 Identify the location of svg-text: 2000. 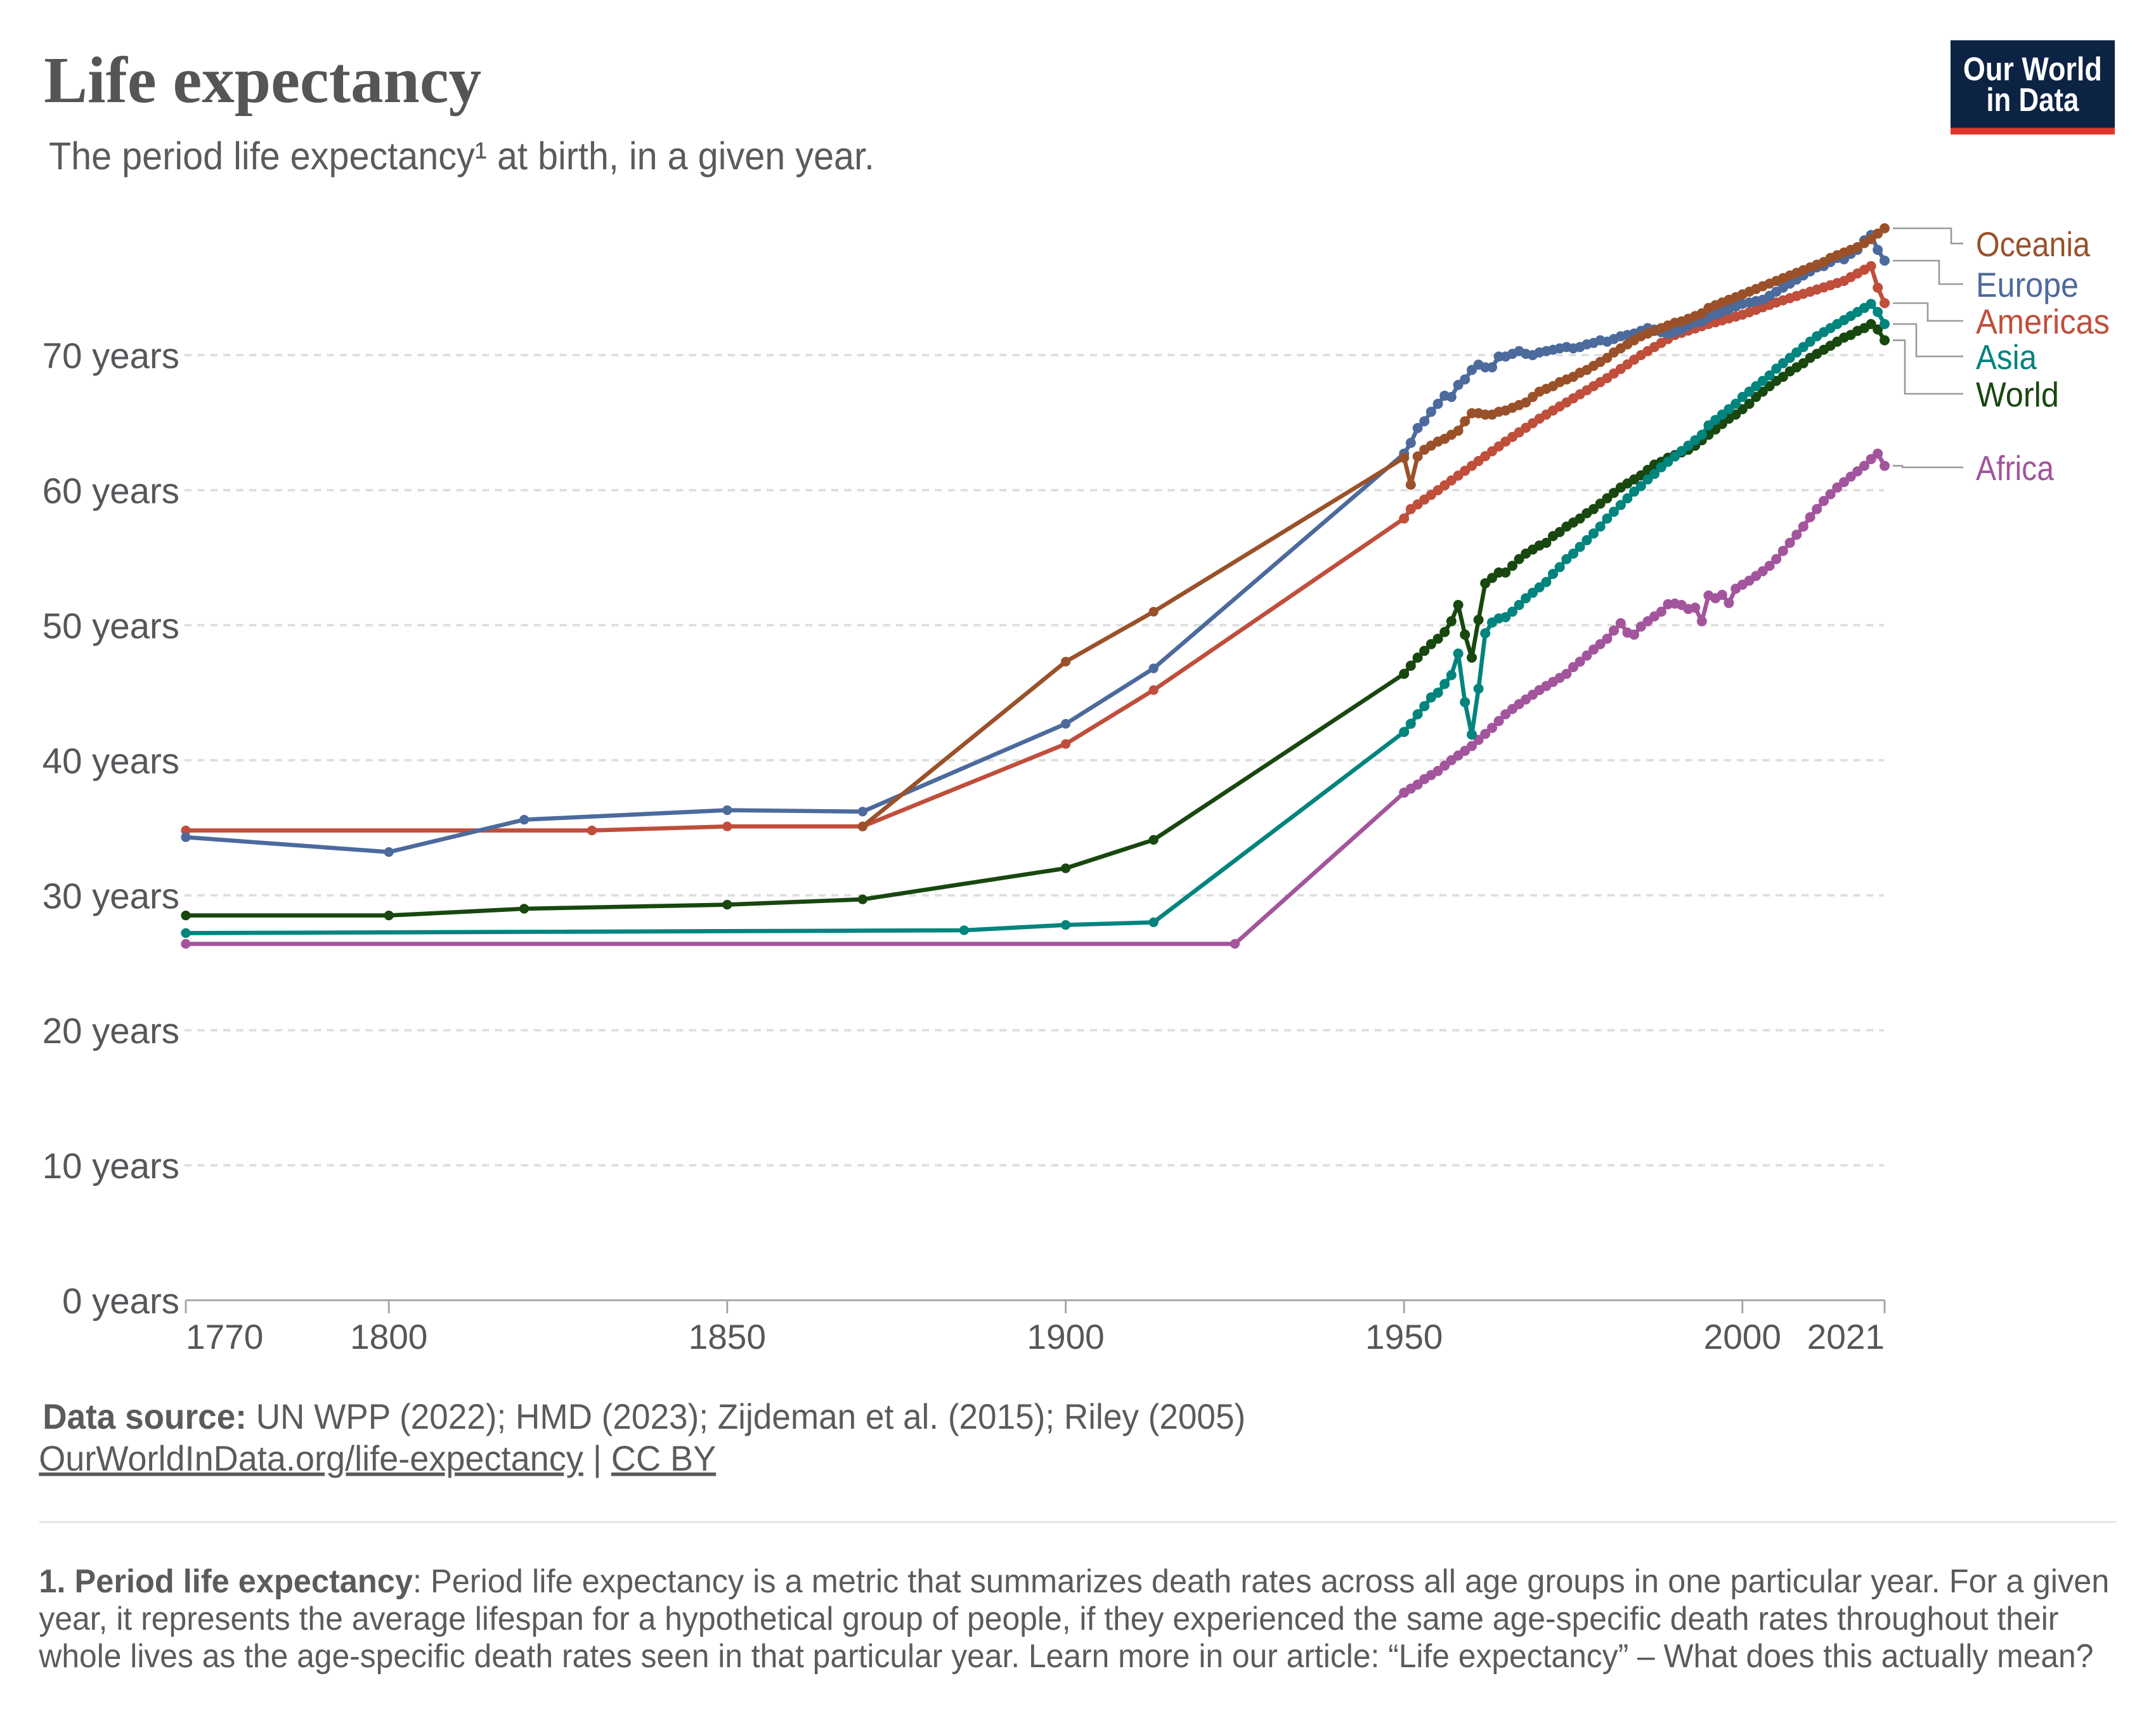
(1742, 1336).